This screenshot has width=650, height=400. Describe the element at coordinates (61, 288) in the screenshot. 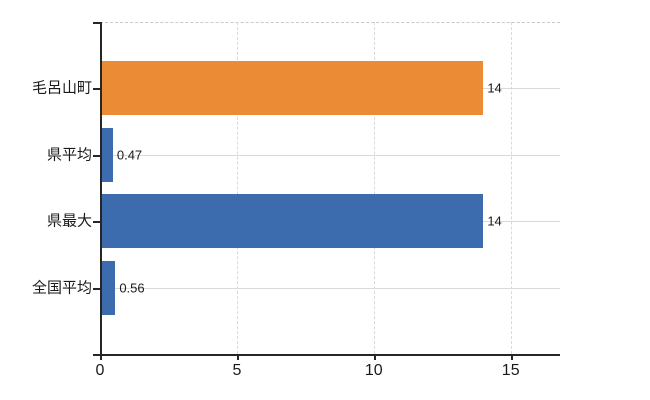

I see `category-label: 全国平均` at that location.